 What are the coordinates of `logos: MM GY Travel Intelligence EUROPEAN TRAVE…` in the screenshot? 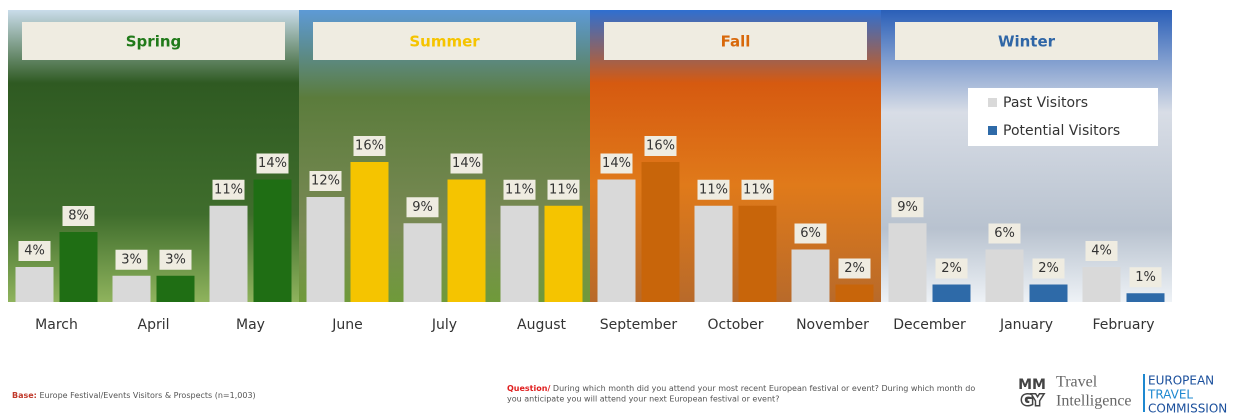 It's located at (1120, 394).